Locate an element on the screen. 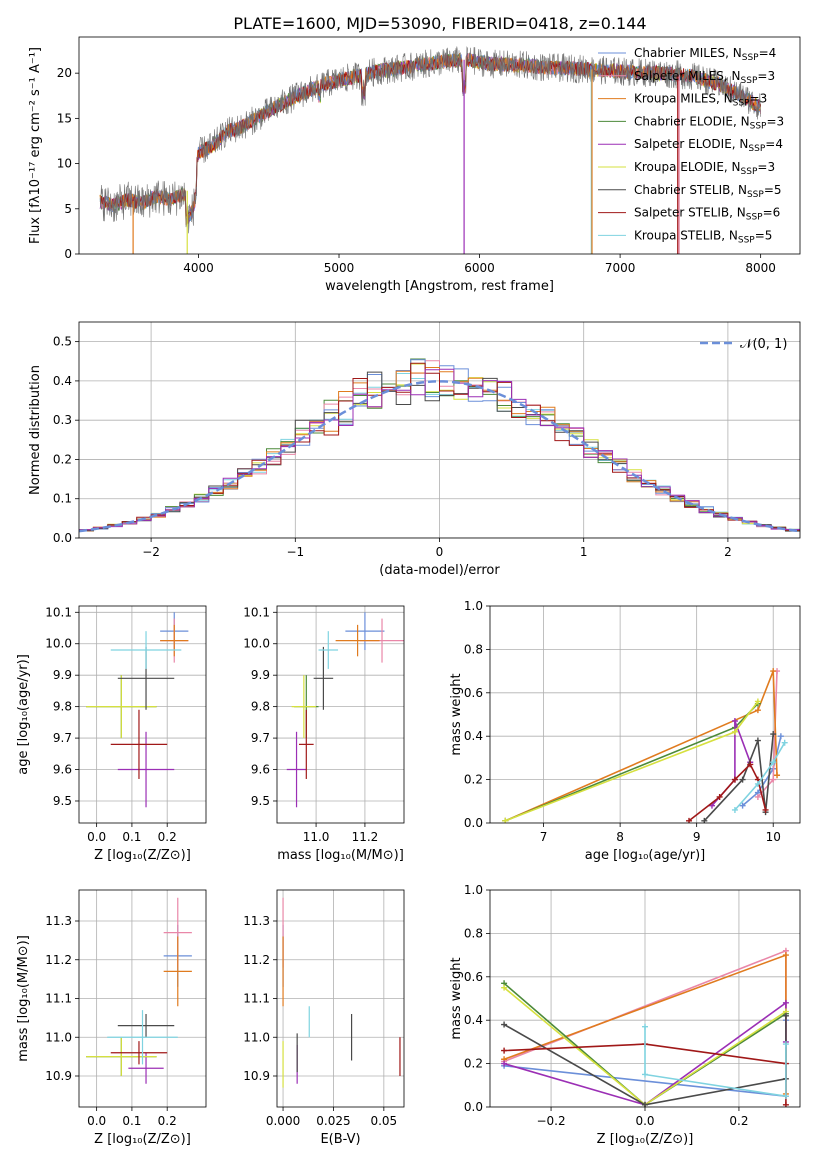  legend-label: Chabrier MILES, NSSP=4 is located at coordinates (705, 54).